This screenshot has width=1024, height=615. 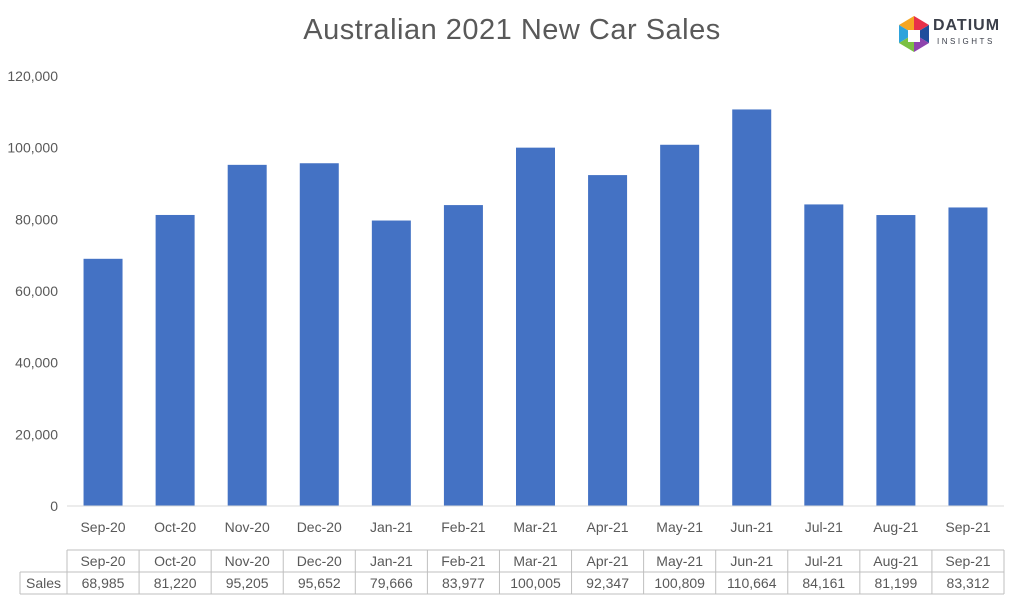 What do you see at coordinates (32, 148) in the screenshot?
I see `y-tick-label: 100,000` at bounding box center [32, 148].